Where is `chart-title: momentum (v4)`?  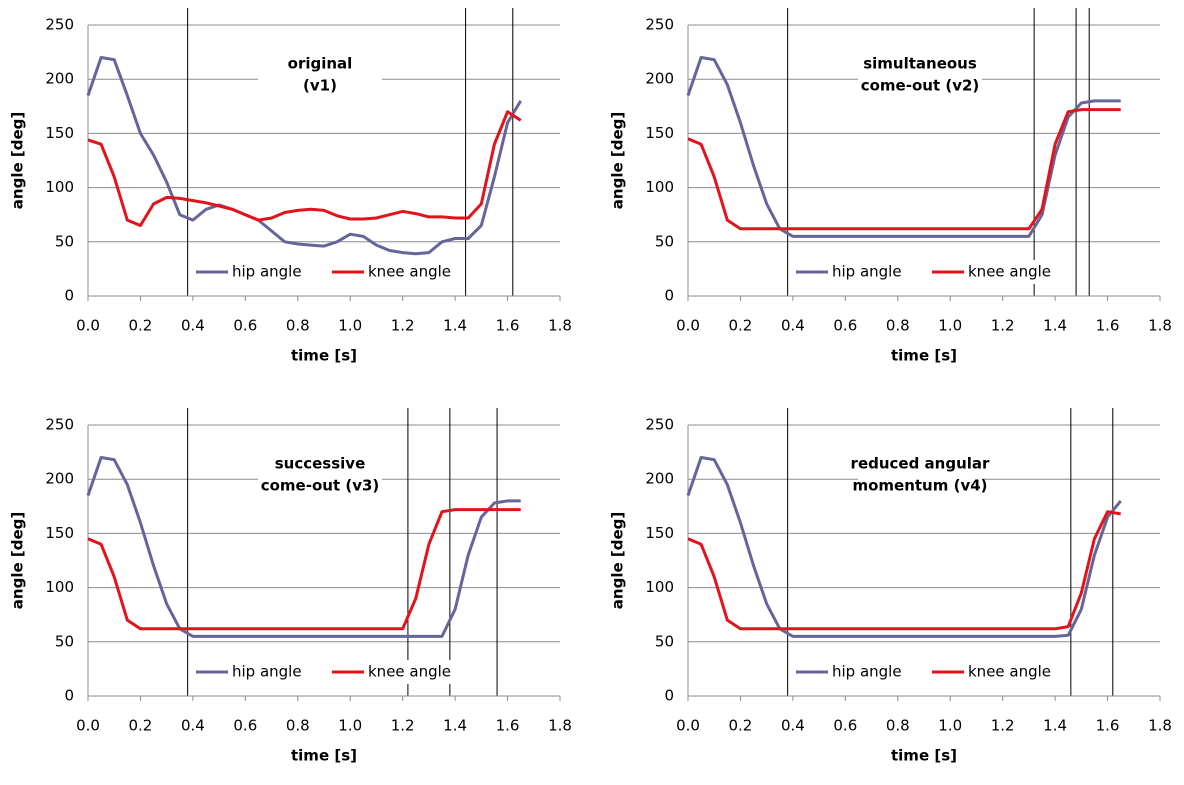 chart-title: momentum (v4) is located at coordinates (919, 486).